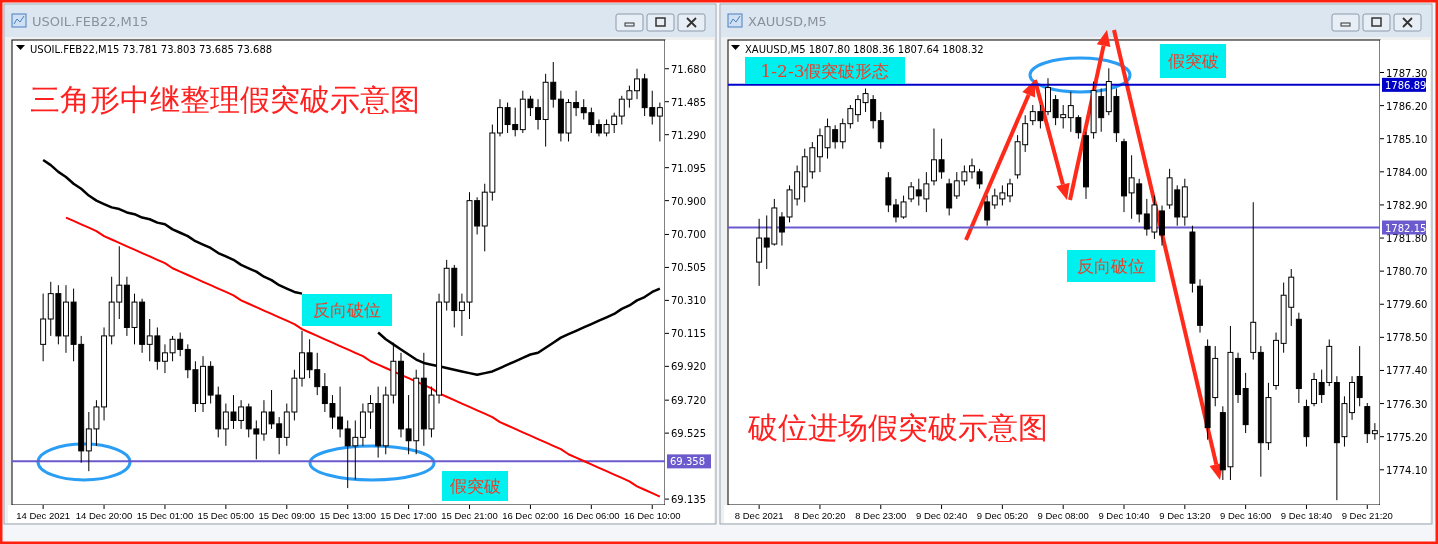  Describe the element at coordinates (881, 515) in the screenshot. I see `x-tick-label: 8 Dec 23:00` at that location.